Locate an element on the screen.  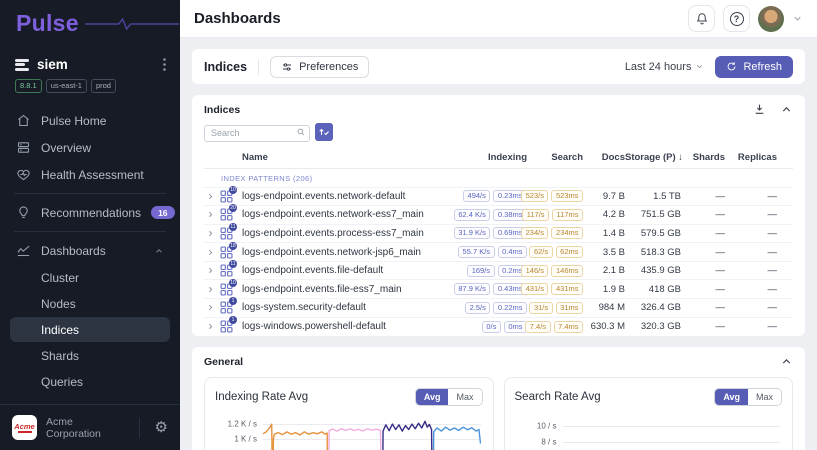
chevron-down-icon is located at coordinates (797, 18).